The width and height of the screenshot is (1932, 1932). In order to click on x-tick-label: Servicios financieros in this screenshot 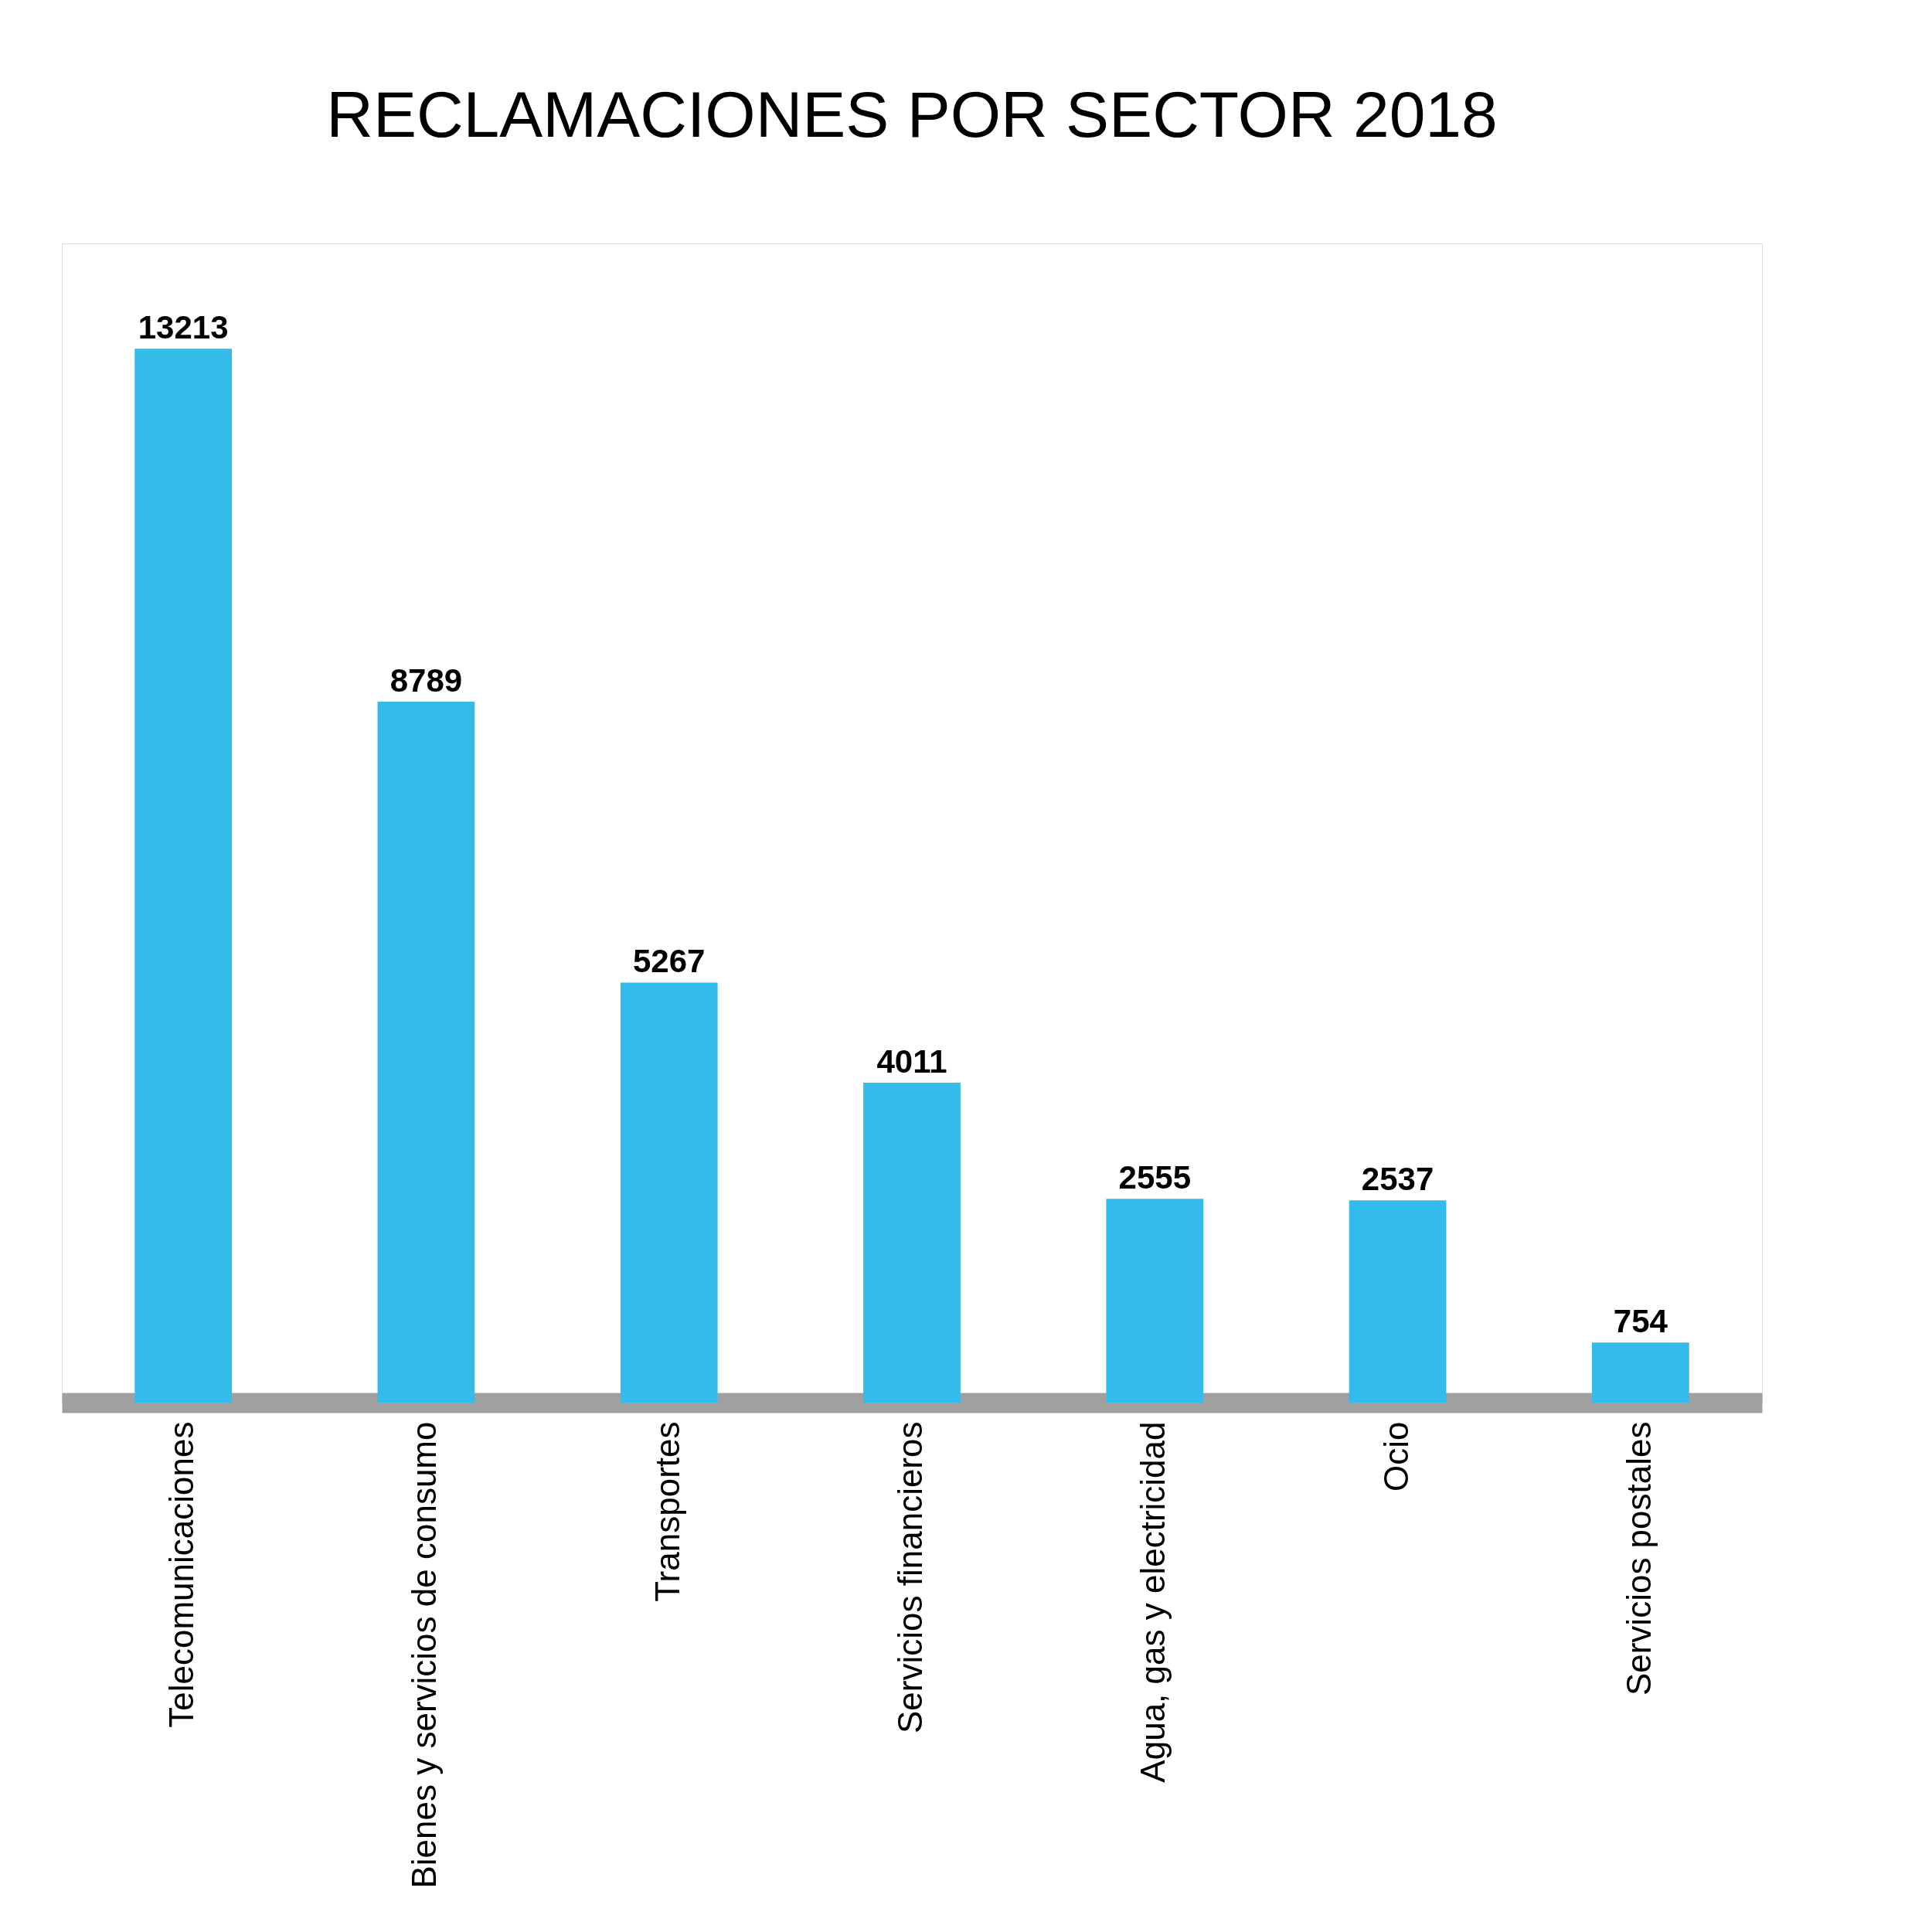, I will do `click(910, 1577)`.